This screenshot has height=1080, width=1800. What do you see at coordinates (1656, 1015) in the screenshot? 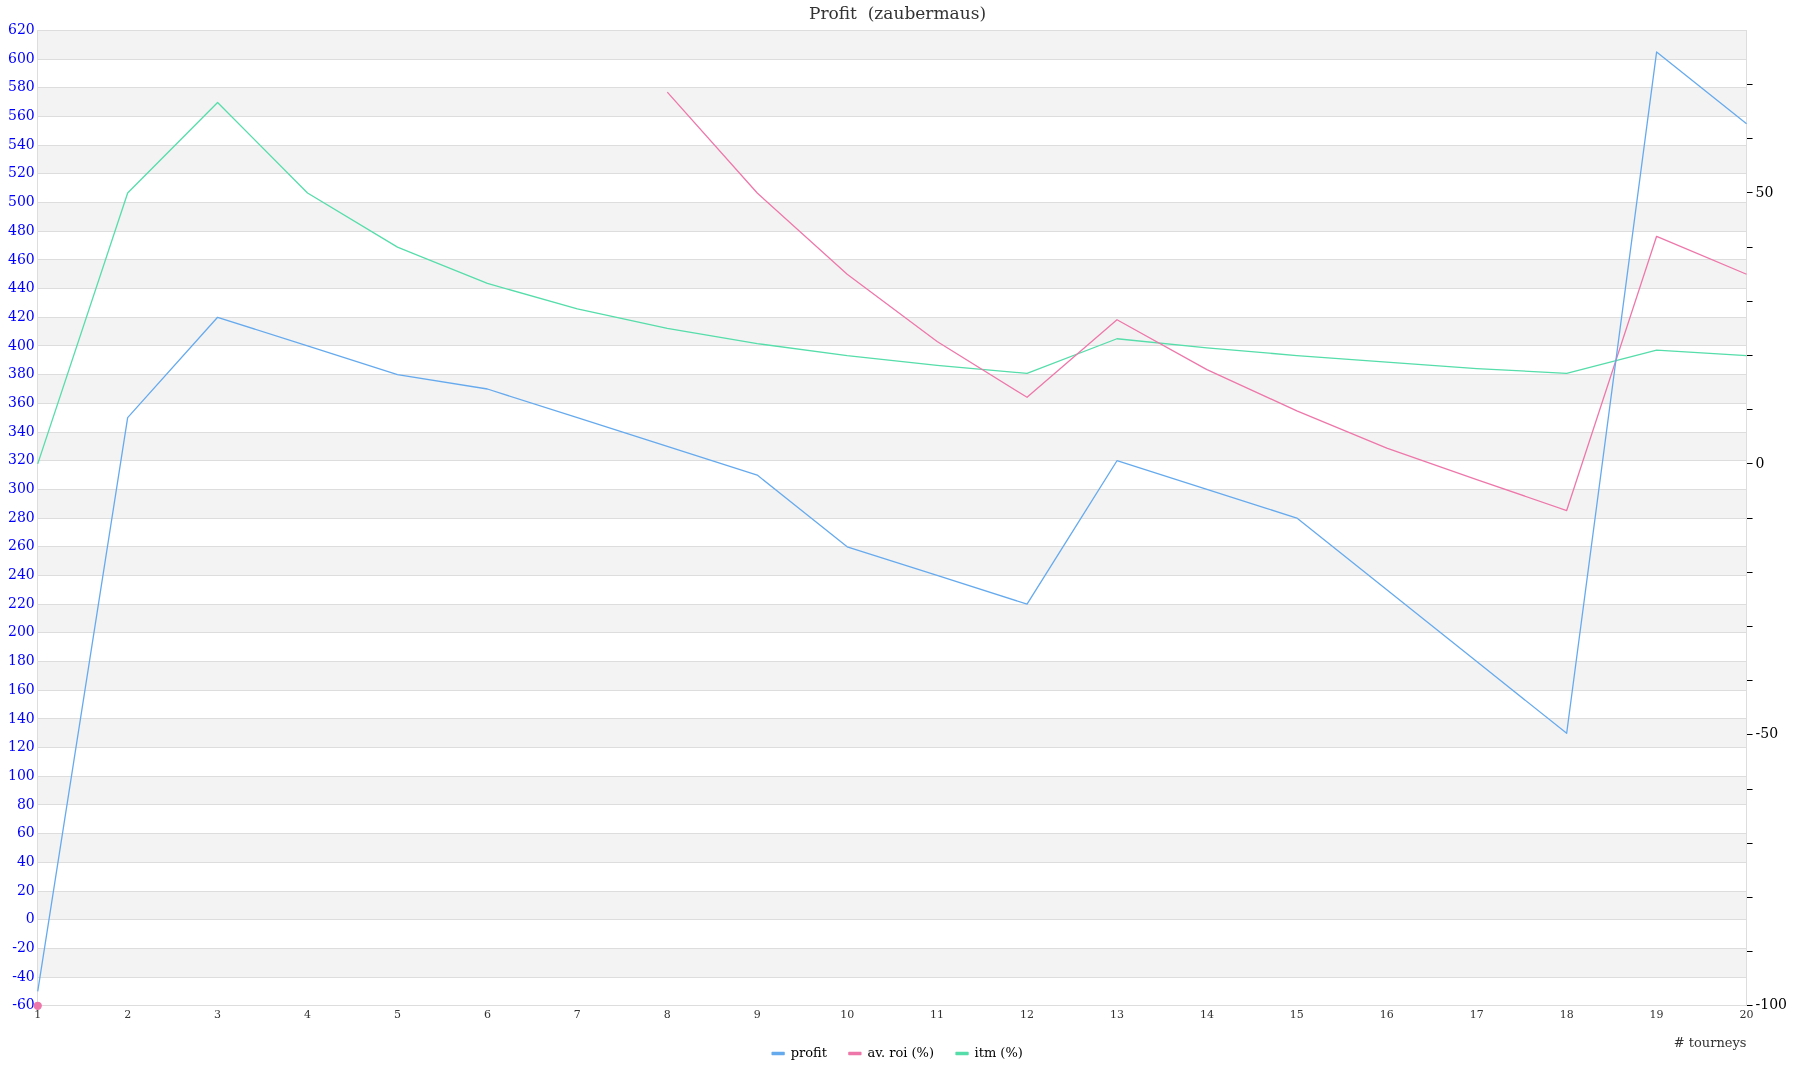
I see `x-tick-label: 19` at bounding box center [1656, 1015].